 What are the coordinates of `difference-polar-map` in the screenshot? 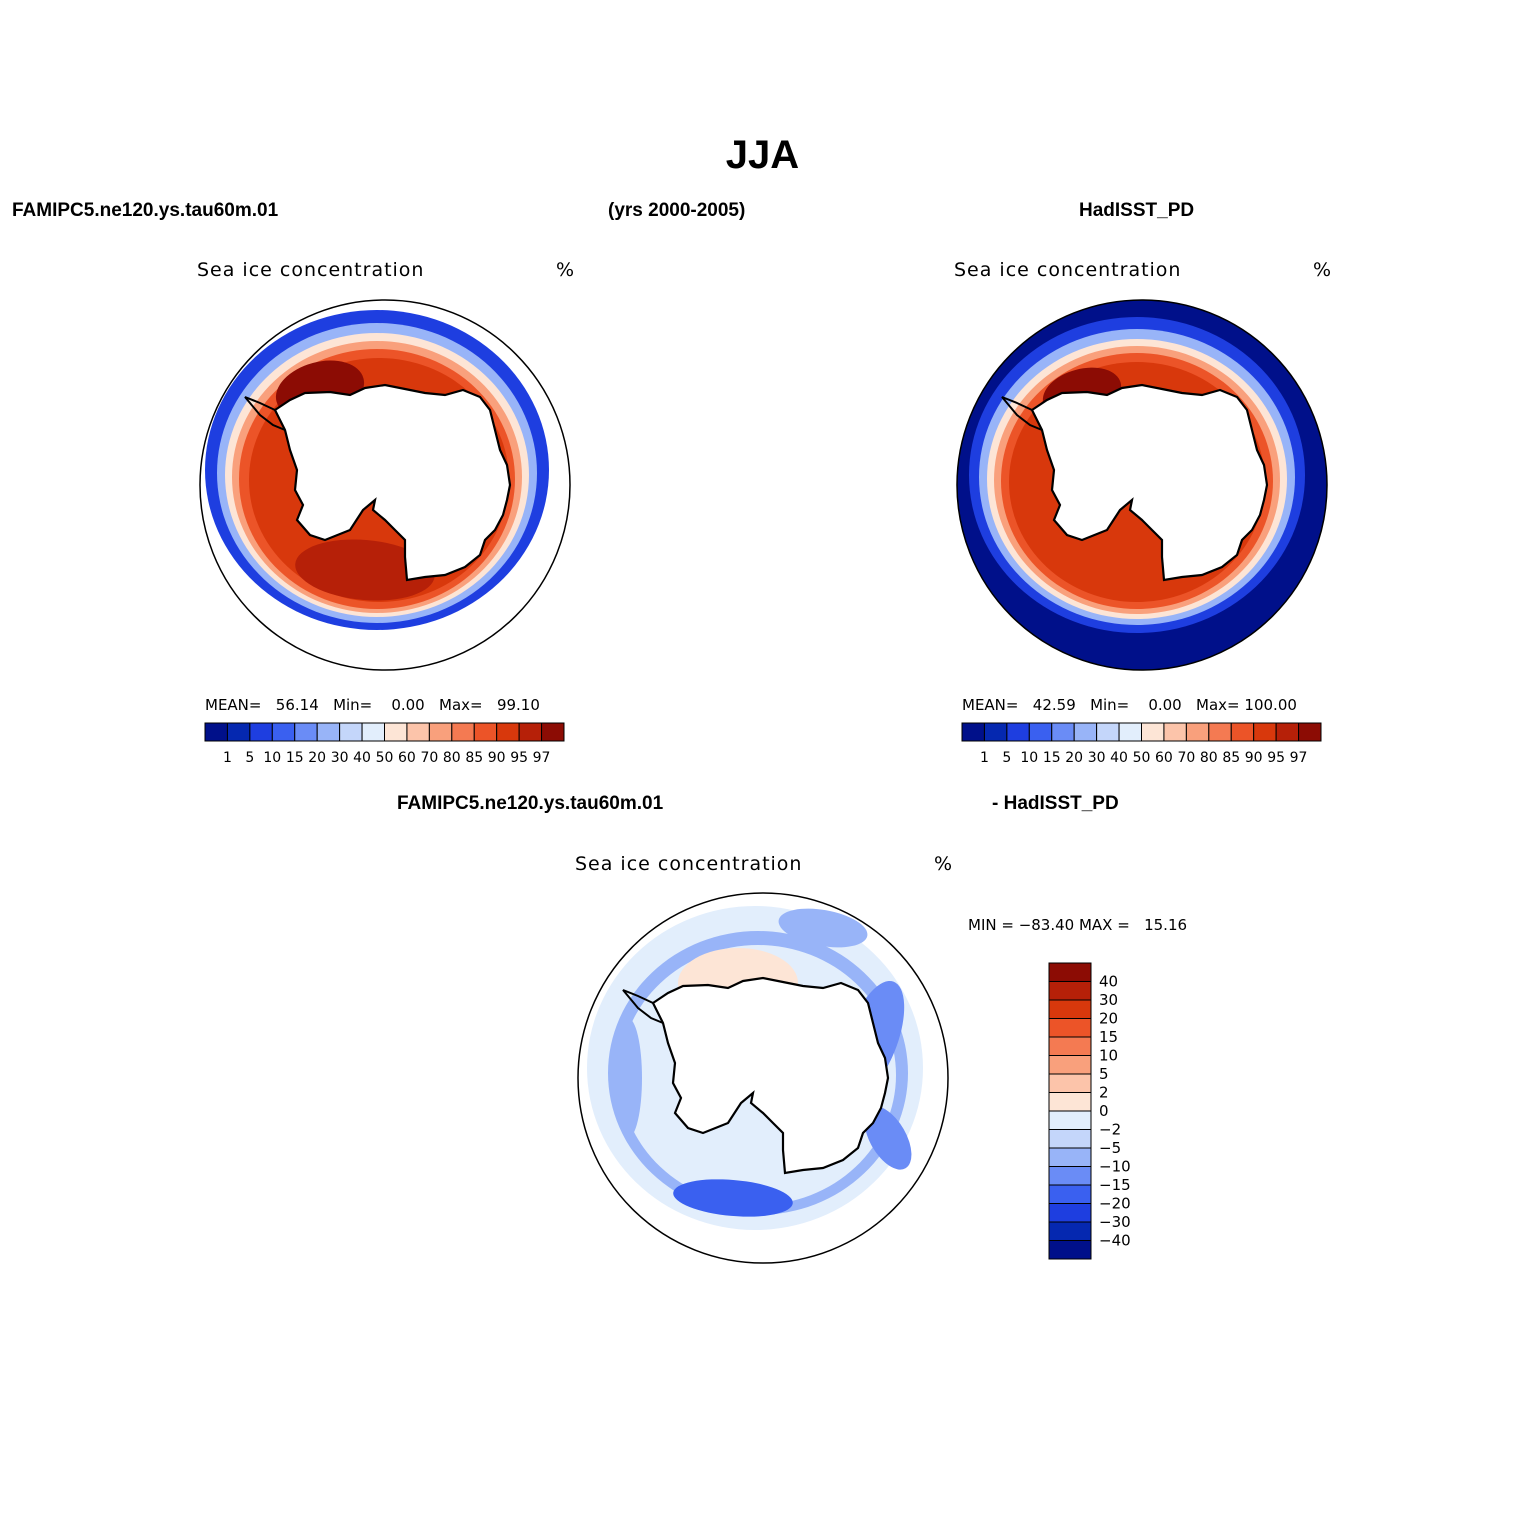 It's located at (763, 1078).